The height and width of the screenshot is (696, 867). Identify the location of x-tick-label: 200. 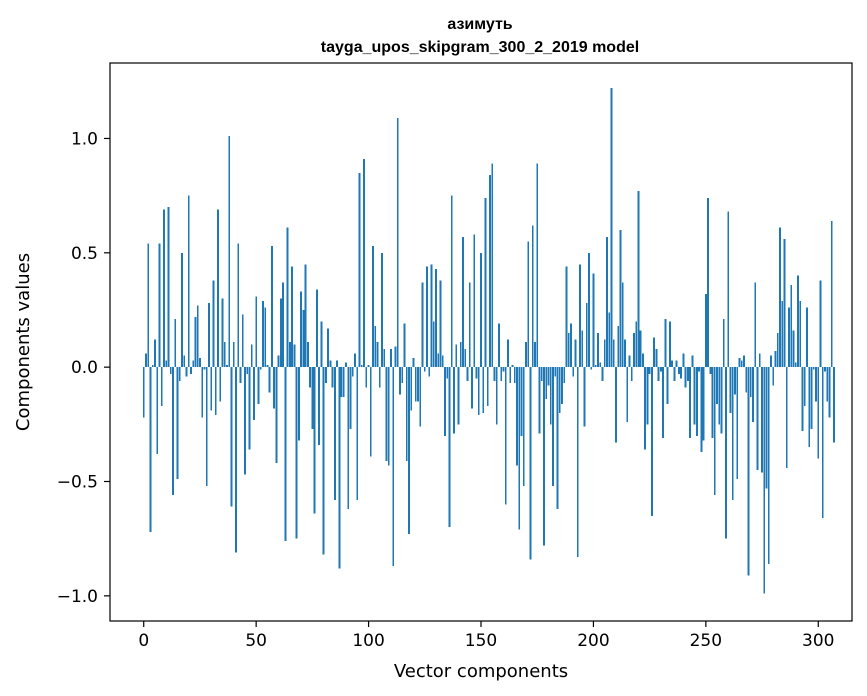
(593, 641).